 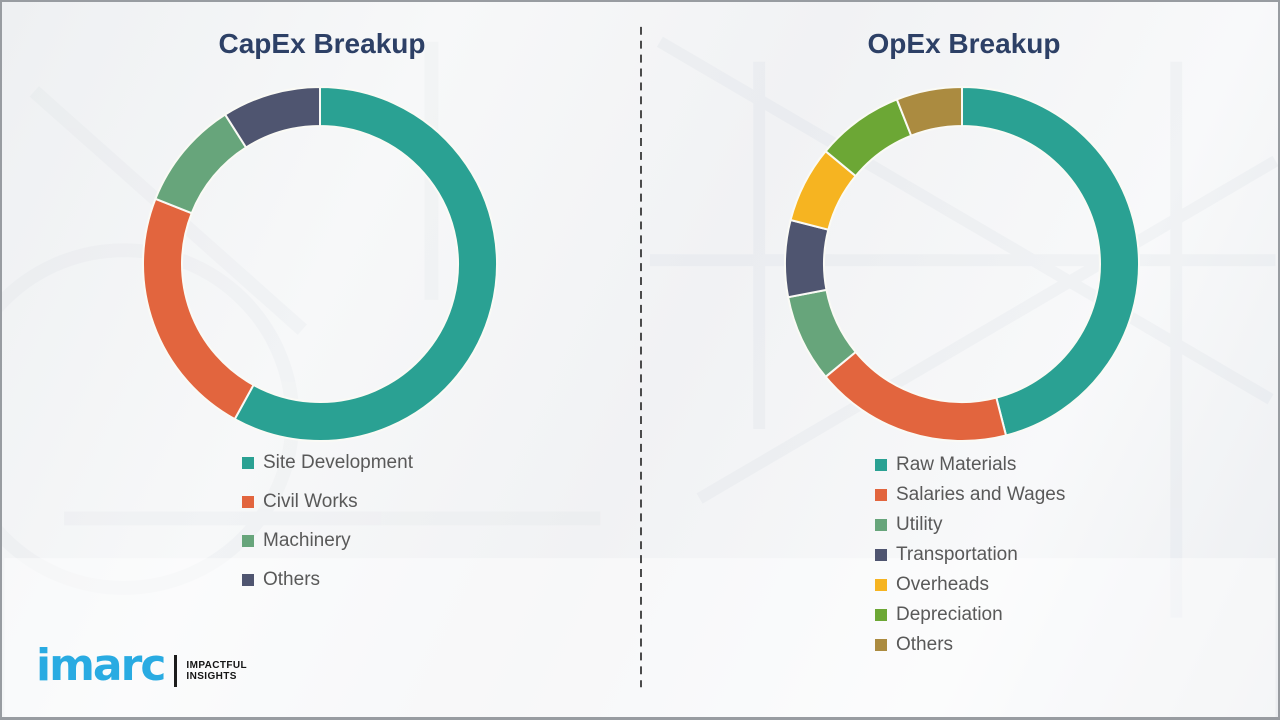 I want to click on donut-segment-machinery, so click(x=201, y=164).